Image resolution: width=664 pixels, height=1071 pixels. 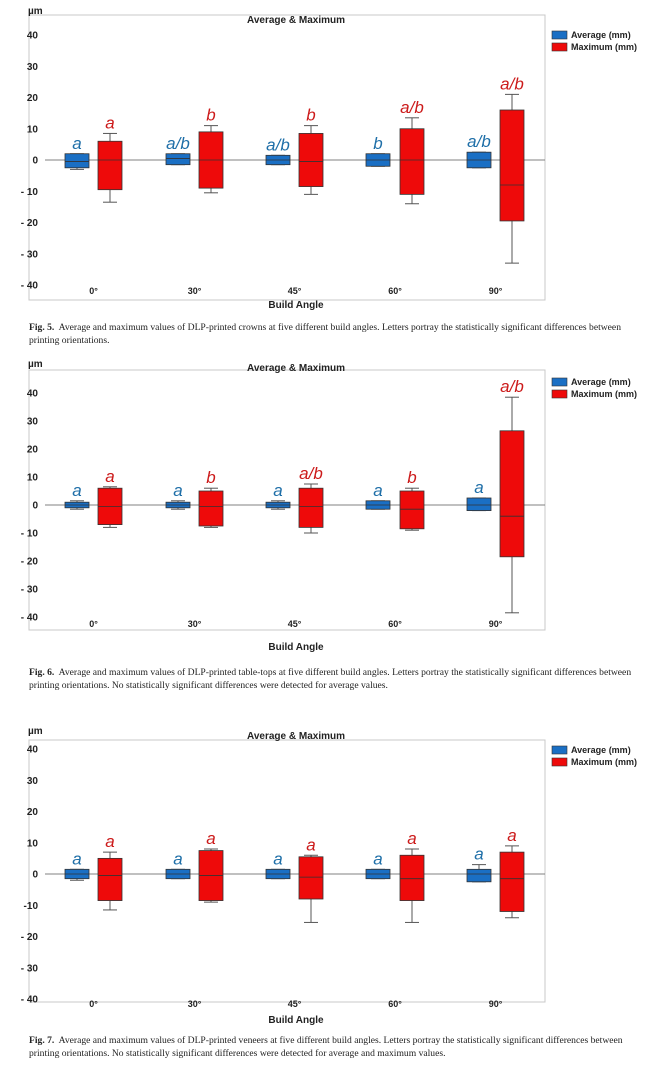 I want to click on x-tick-label: 45°, so click(x=295, y=624).